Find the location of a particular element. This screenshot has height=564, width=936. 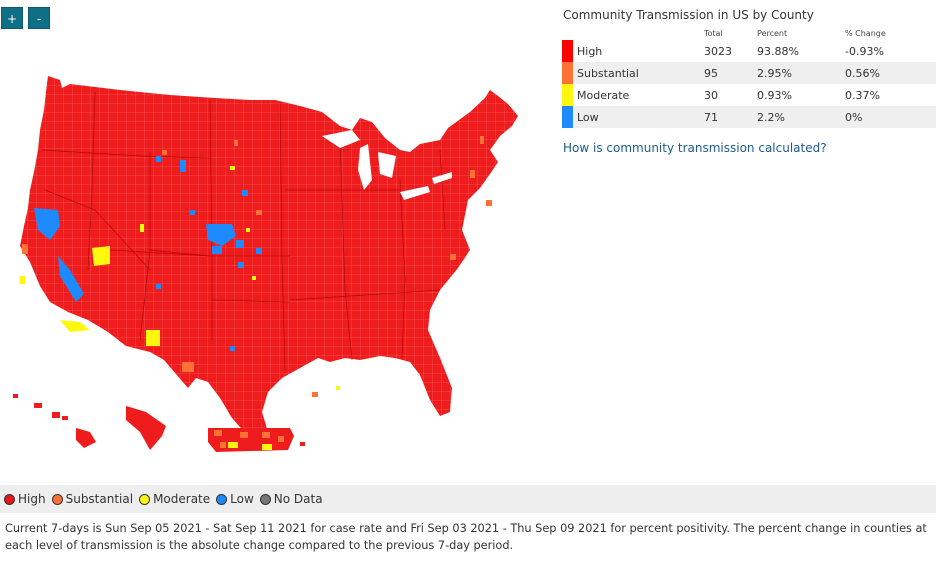

legend-label: Substantial is located at coordinates (99, 499).